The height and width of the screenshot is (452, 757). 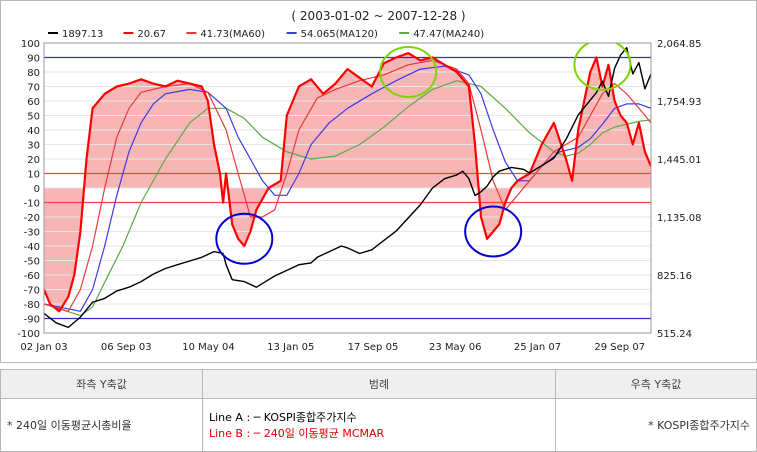 I want to click on right-tick-label: 515.24, so click(x=674, y=334).